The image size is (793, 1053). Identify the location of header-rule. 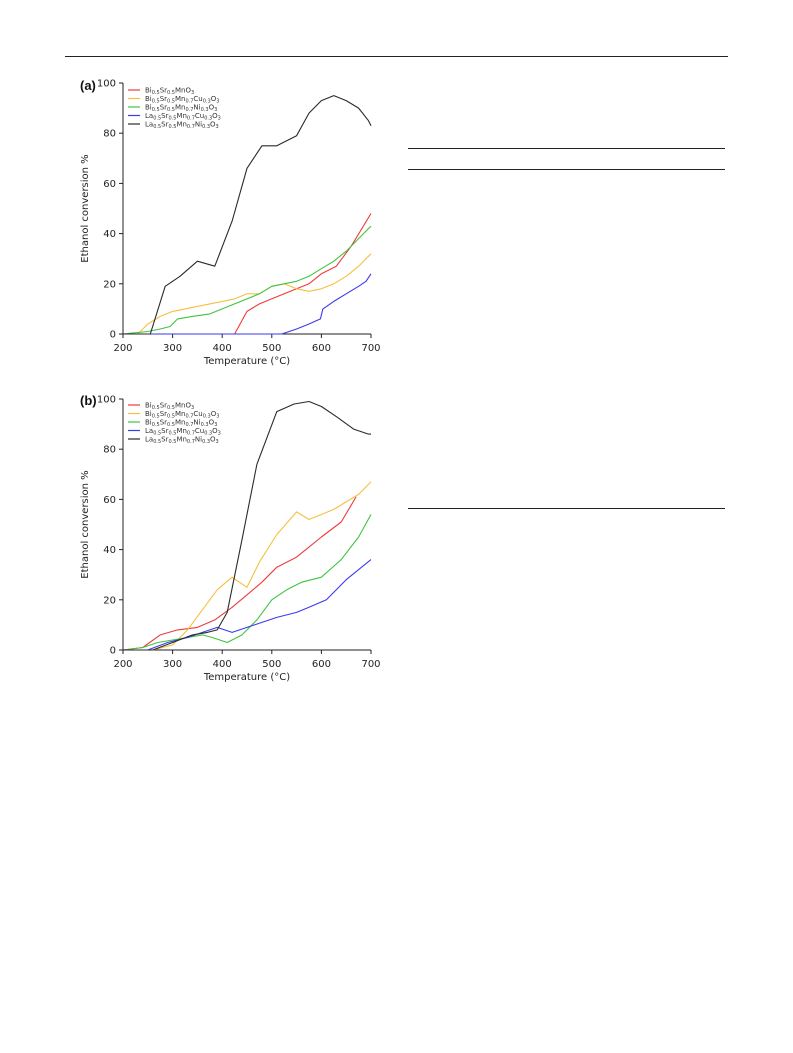
(396, 56).